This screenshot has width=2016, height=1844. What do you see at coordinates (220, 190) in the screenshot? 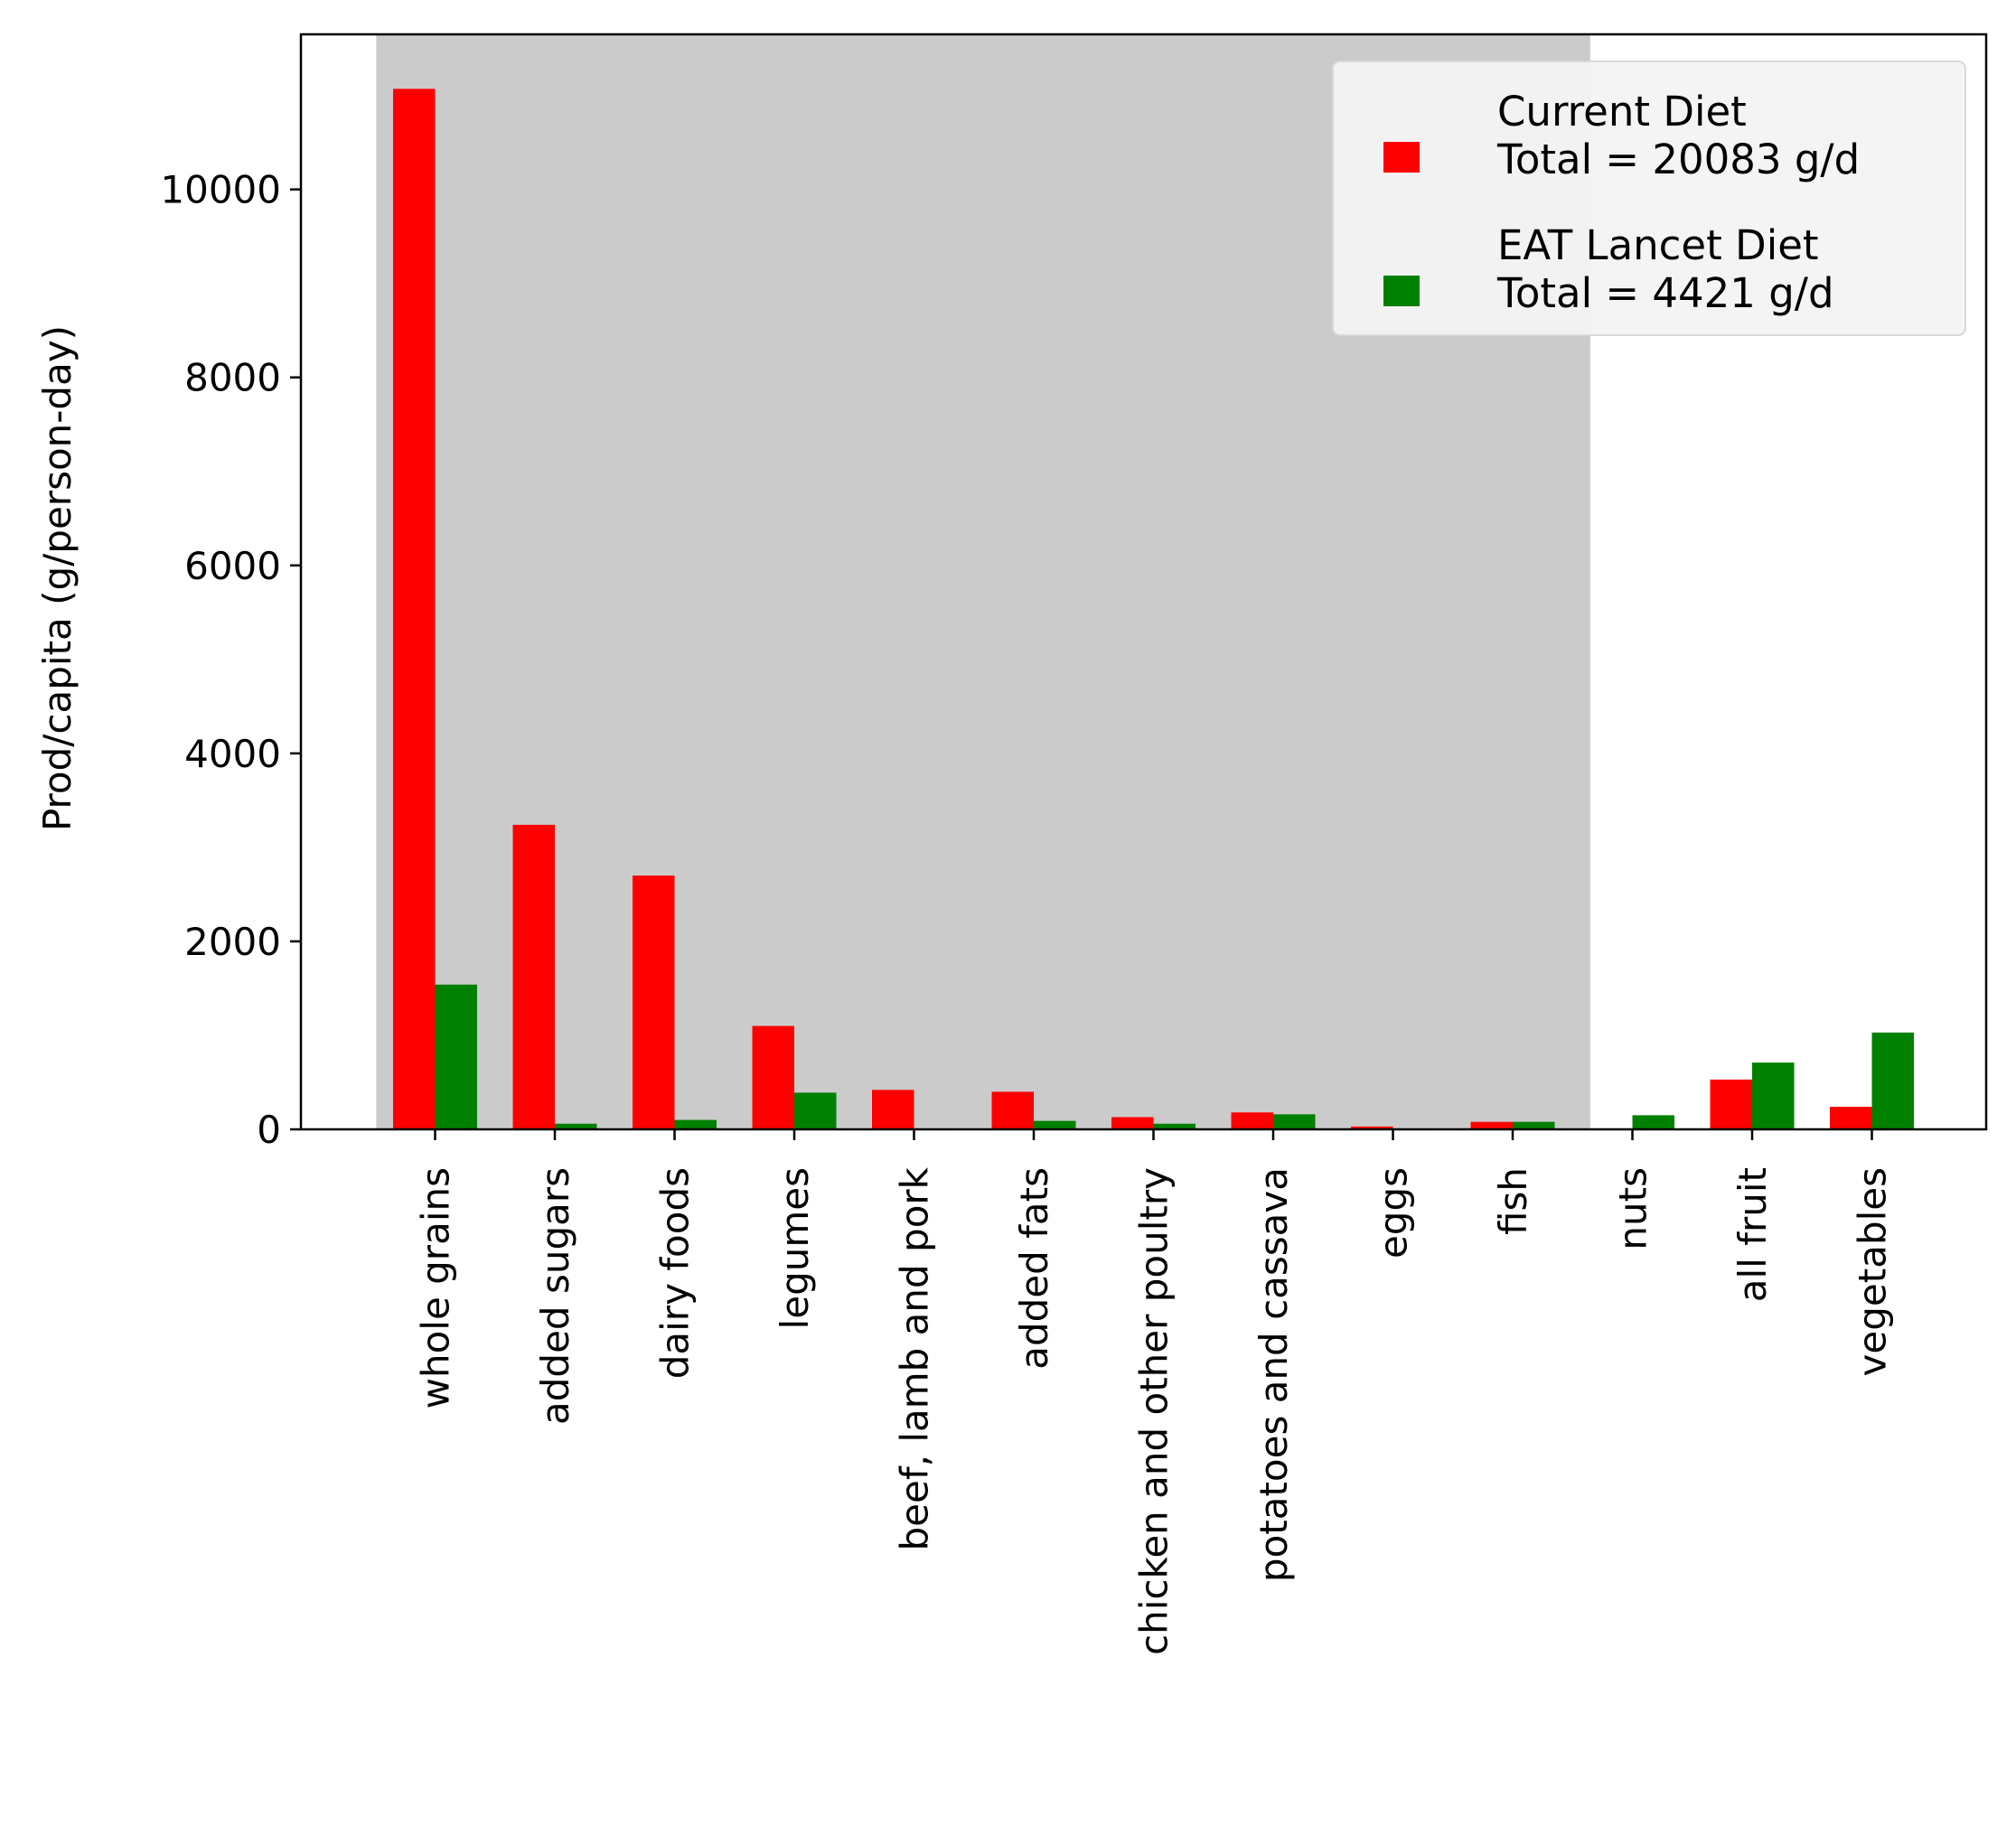
I see `y-tick-label-5: 10000` at bounding box center [220, 190].